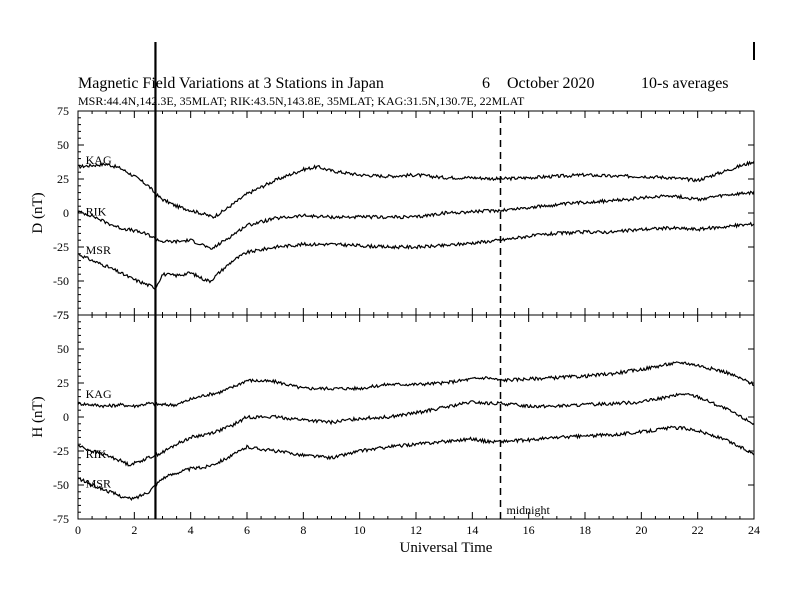  What do you see at coordinates (66, 417) in the screenshot?
I see `h-ytick-label: 0` at bounding box center [66, 417].